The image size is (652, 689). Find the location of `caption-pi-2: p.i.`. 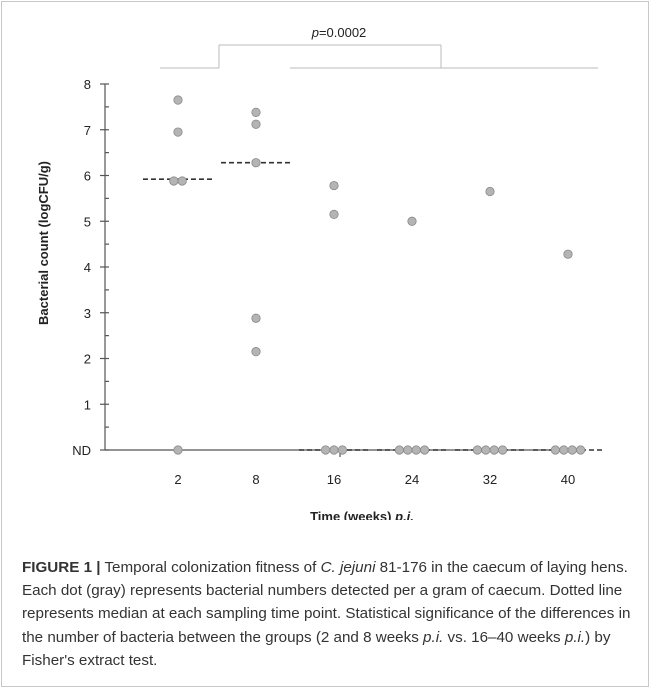

caption-pi-2: p.i. is located at coordinates (575, 637).